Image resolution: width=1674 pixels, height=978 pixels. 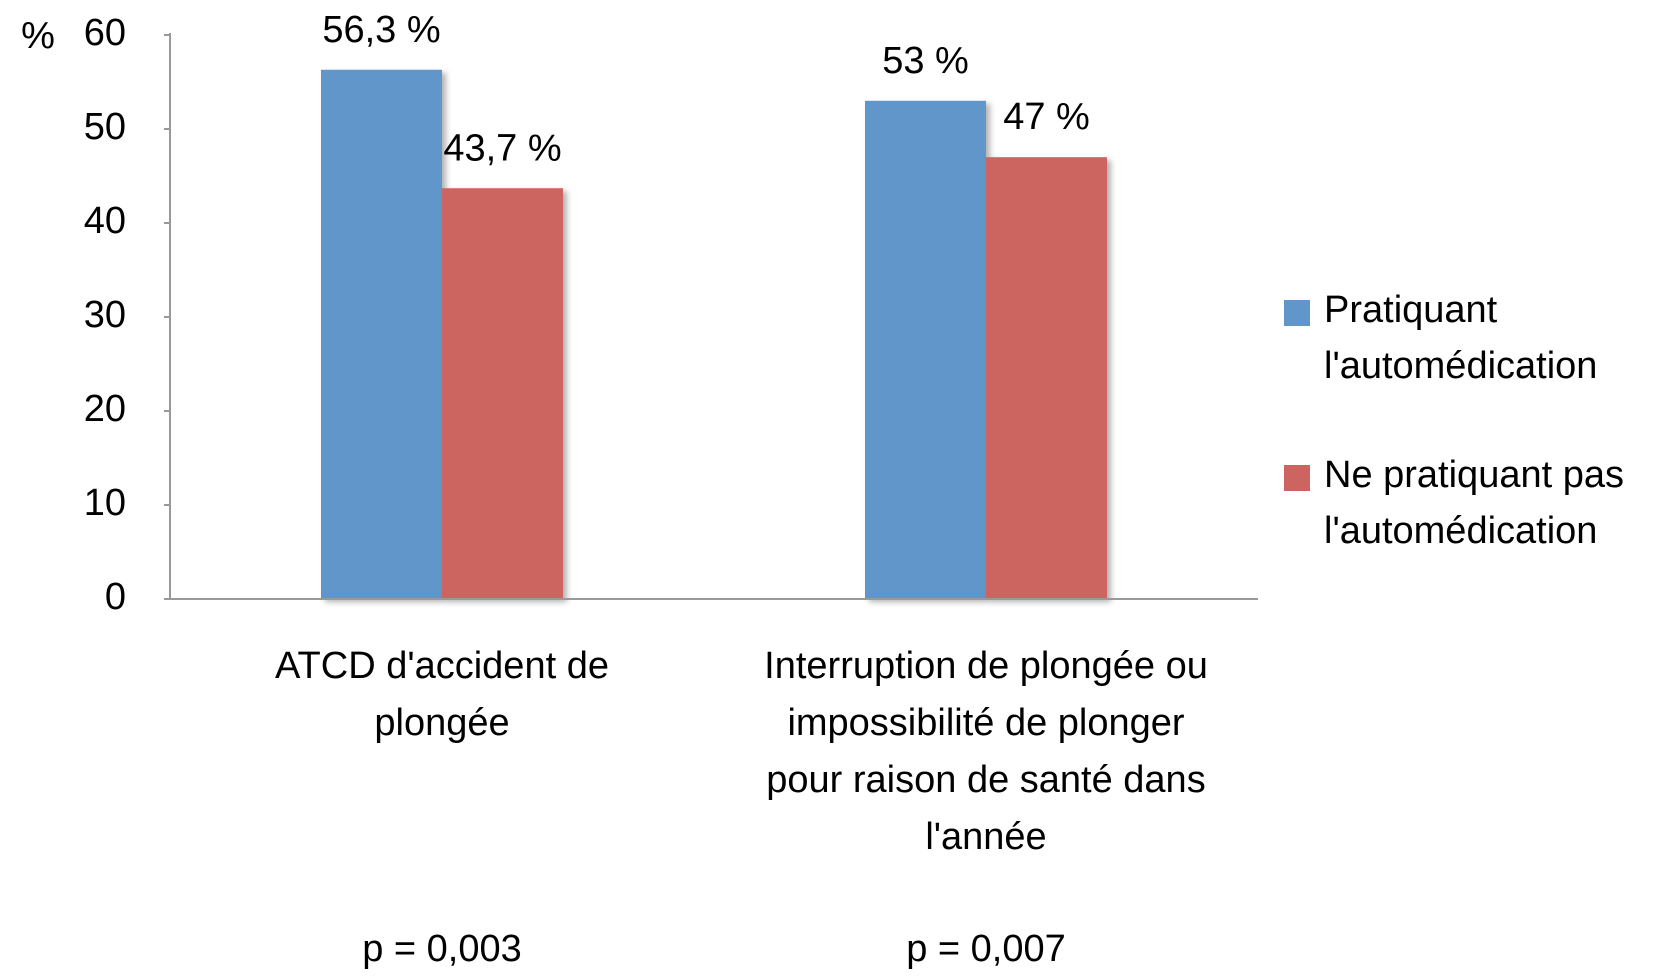 What do you see at coordinates (1474, 503) in the screenshot?
I see `legend-label: Ne pratiquant pas l'automédication` at bounding box center [1474, 503].